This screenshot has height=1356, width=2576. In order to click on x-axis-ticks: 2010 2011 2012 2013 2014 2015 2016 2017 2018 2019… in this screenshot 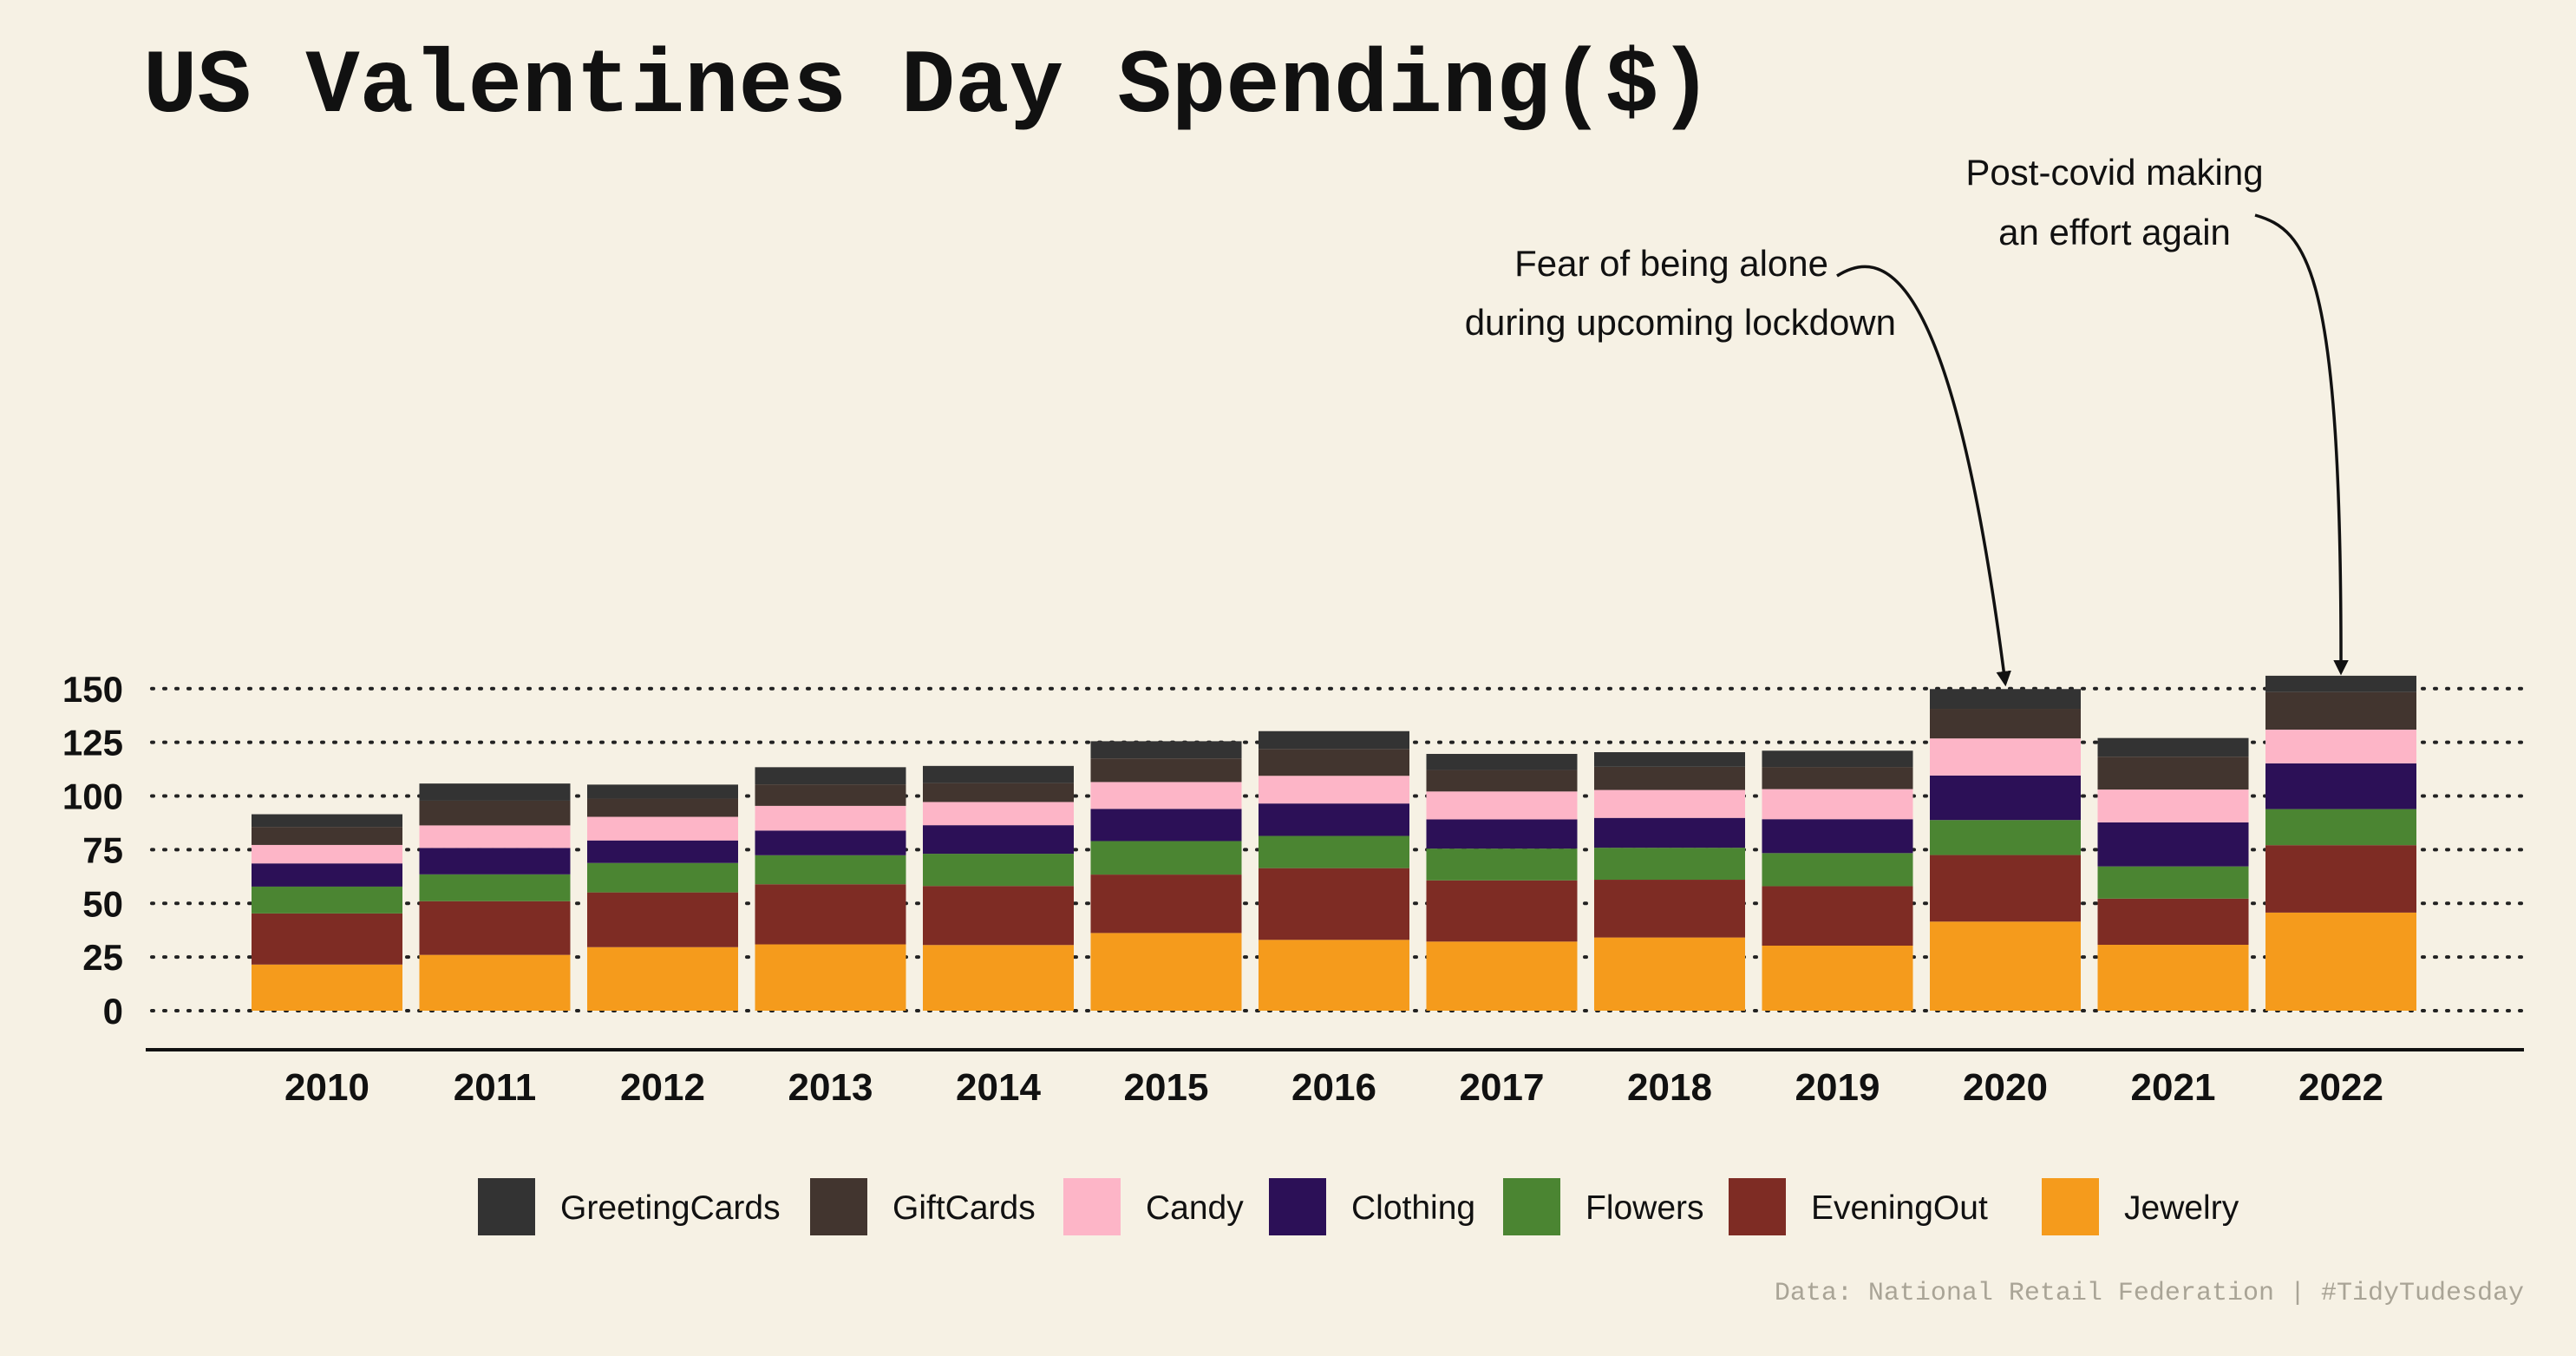, I will do `click(1333, 1087)`.